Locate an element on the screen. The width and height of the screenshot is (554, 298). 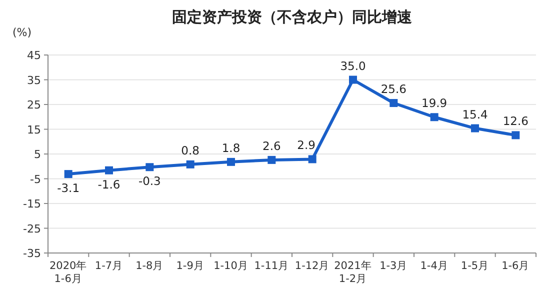
x-tick-label: 1-11月 is located at coordinates (272, 266).